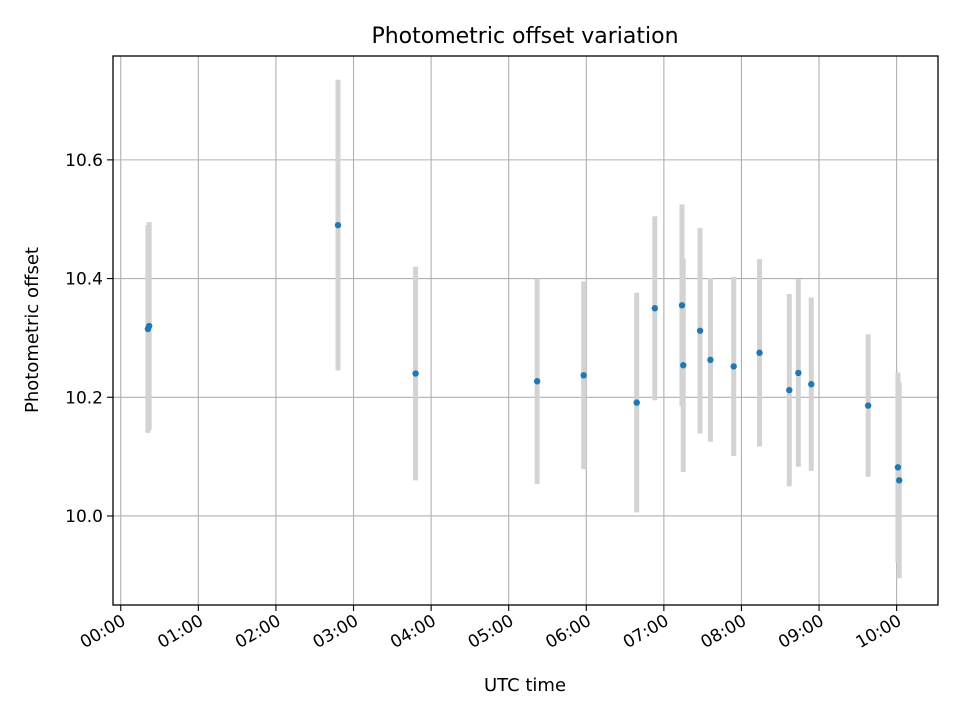  I want to click on y-axis-label: Photometric offset, so click(32, 330).